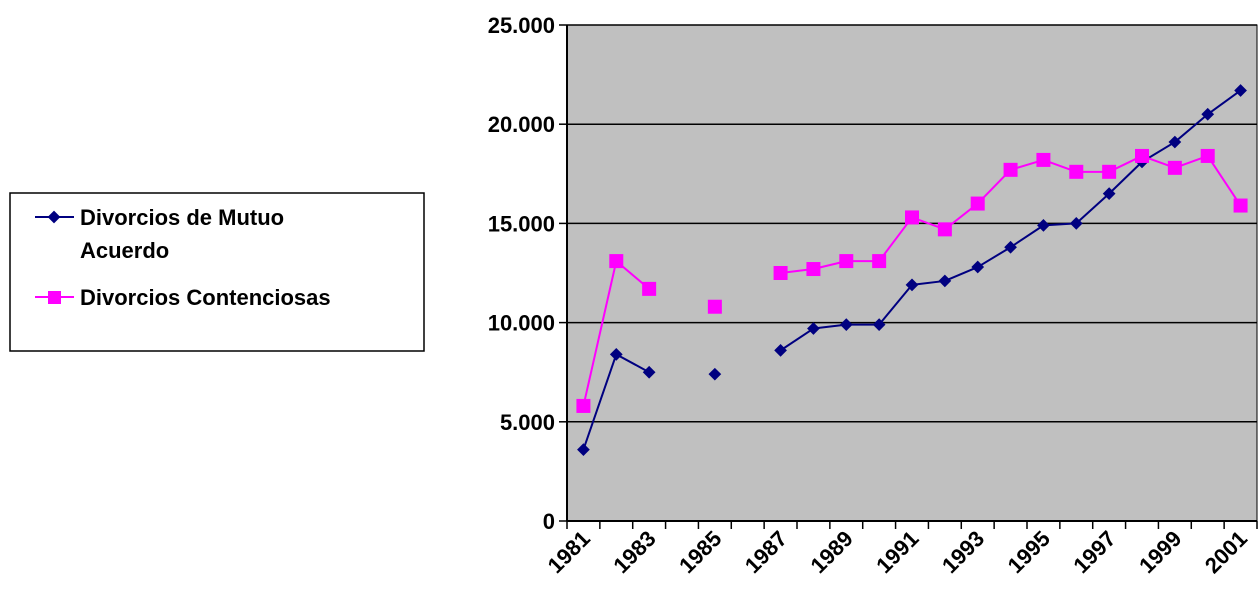  What do you see at coordinates (124, 250) in the screenshot?
I see `legend-label-mutuo-line2: Acuerdo` at bounding box center [124, 250].